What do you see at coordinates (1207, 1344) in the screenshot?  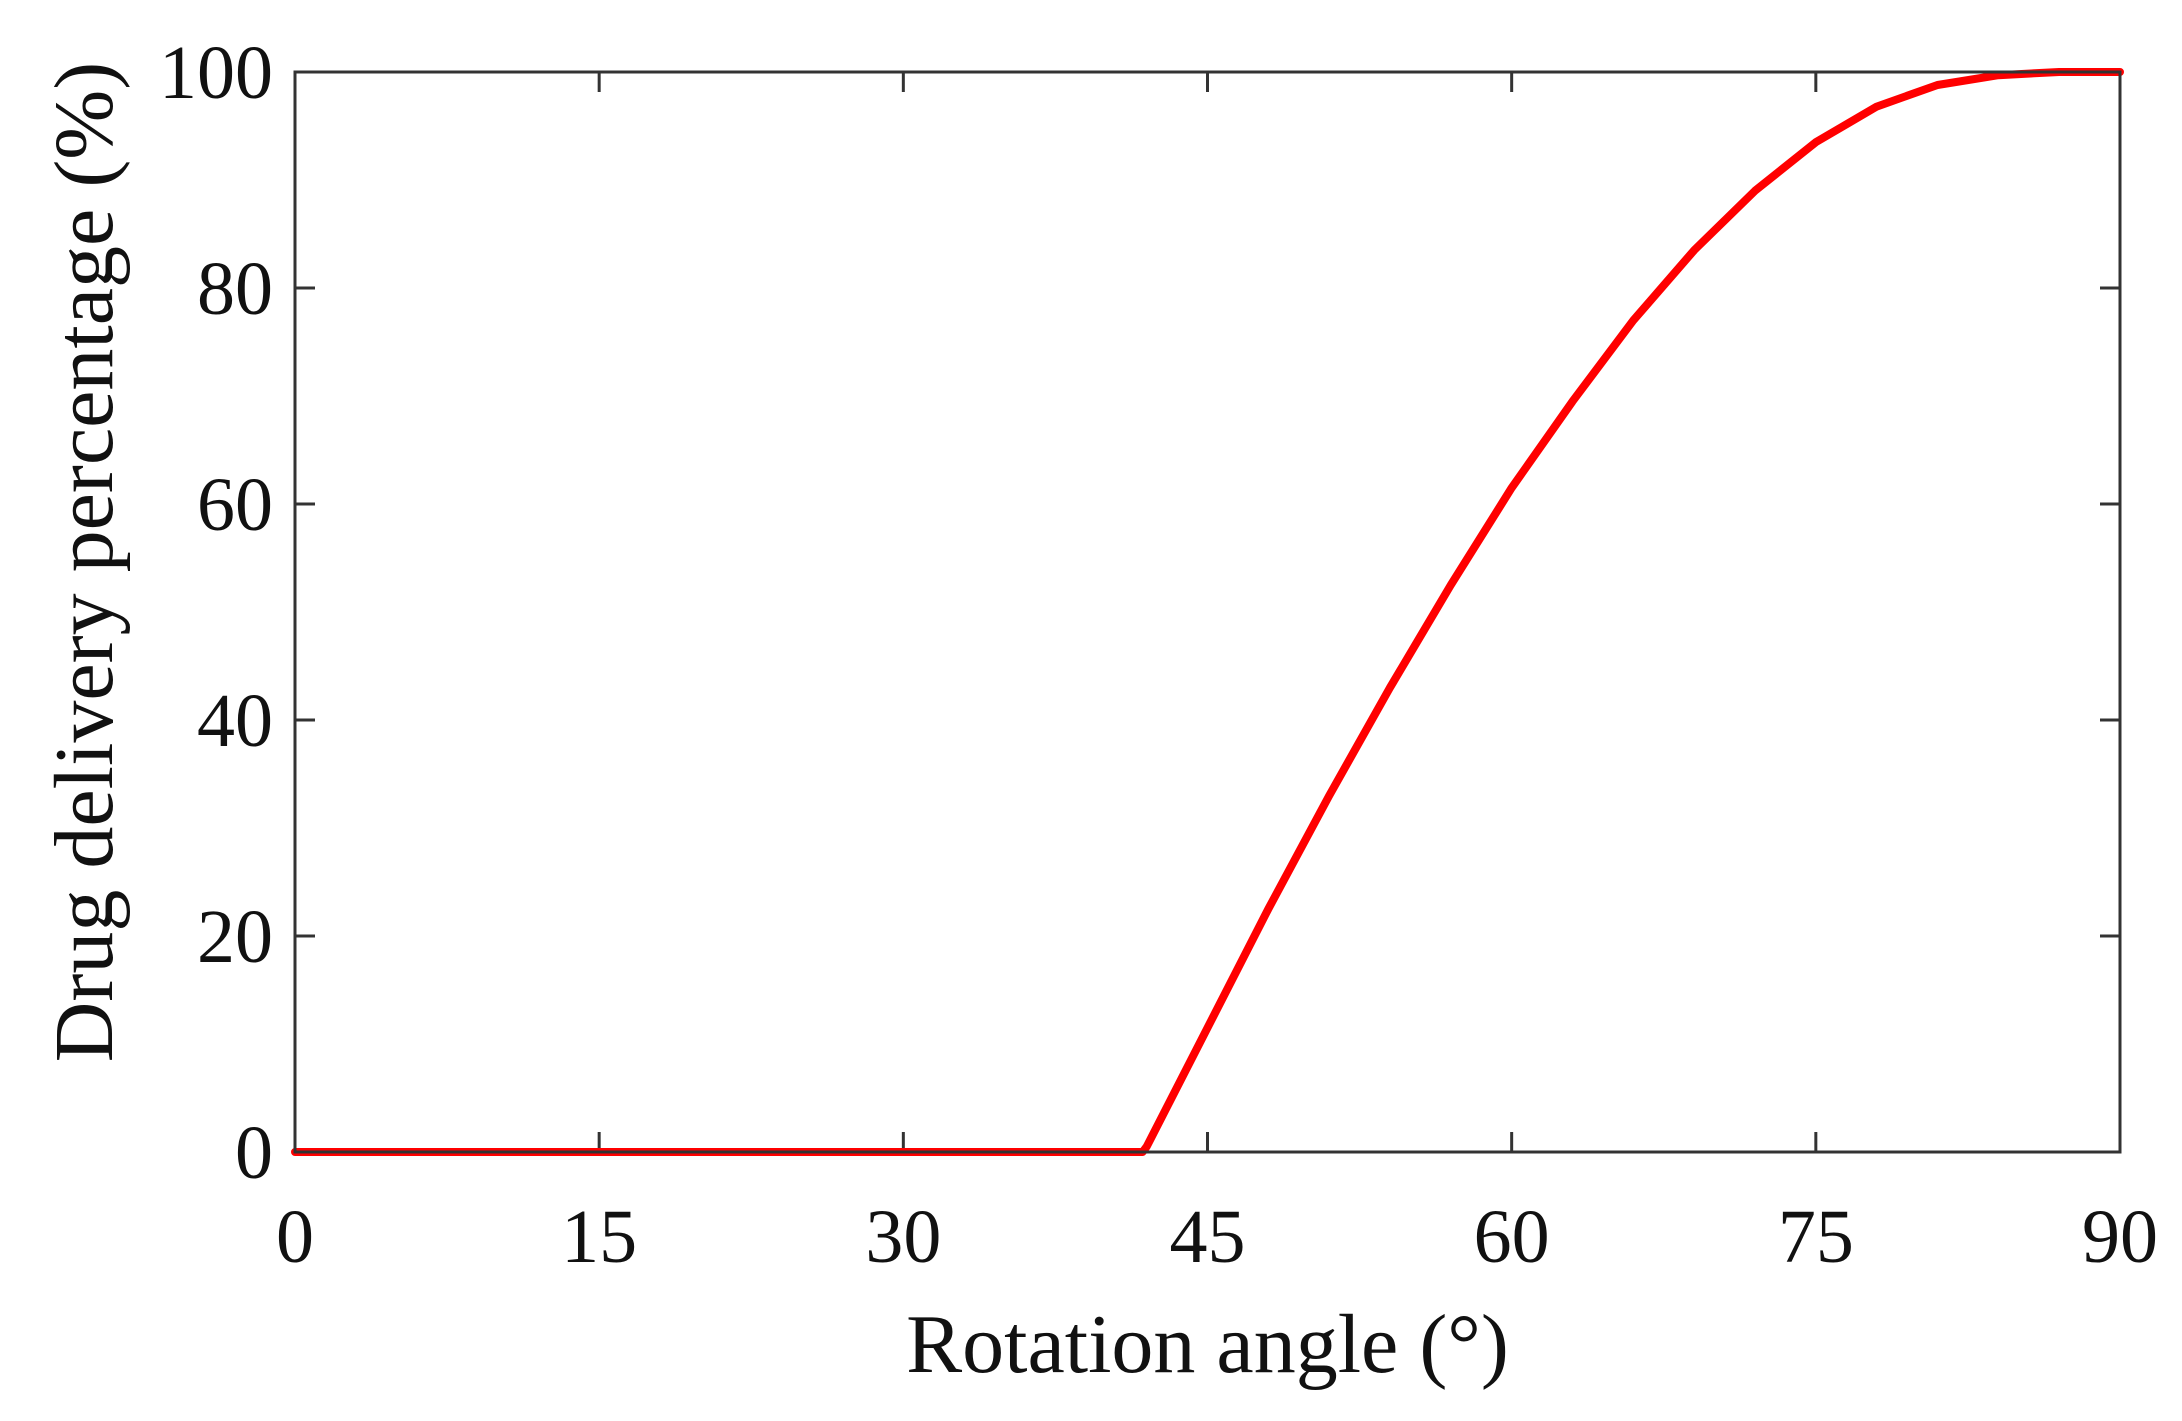 I see `x-axis-title: Rotation angle (°)` at bounding box center [1207, 1344].